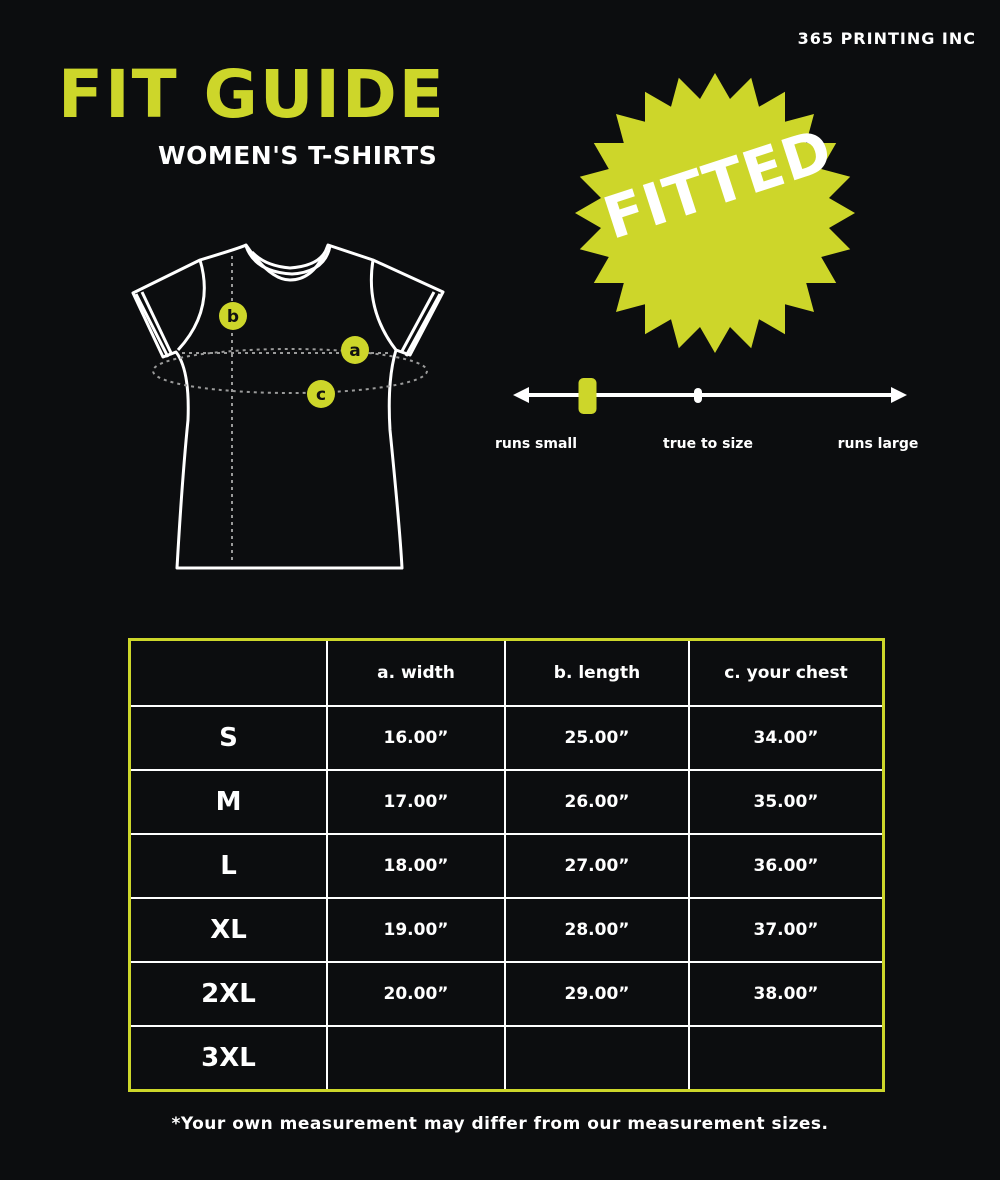 The height and width of the screenshot is (1180, 1000). I want to click on table-row: M 17.00” 26.00” 35.00”, so click(506, 802).